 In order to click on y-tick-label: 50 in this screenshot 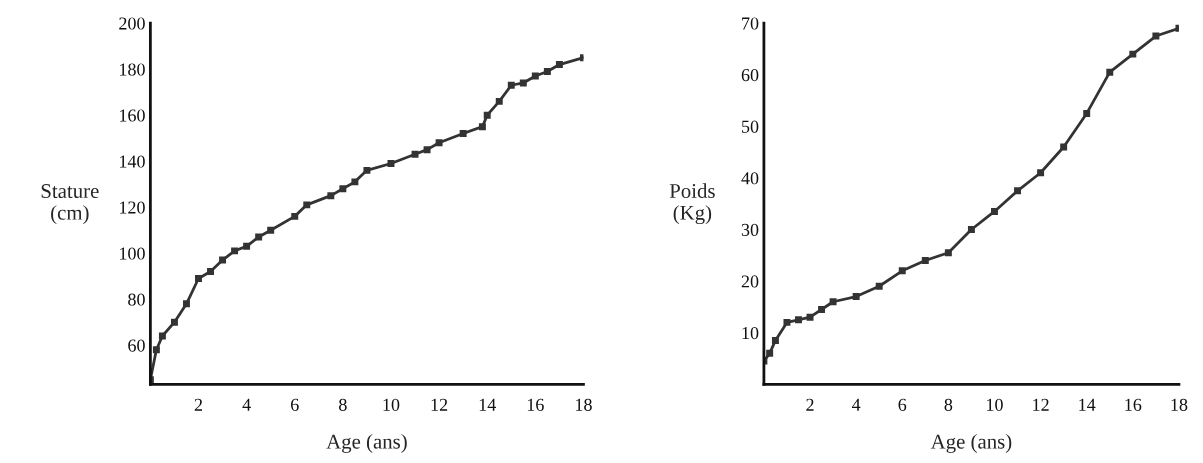, I will do `click(750, 126)`.